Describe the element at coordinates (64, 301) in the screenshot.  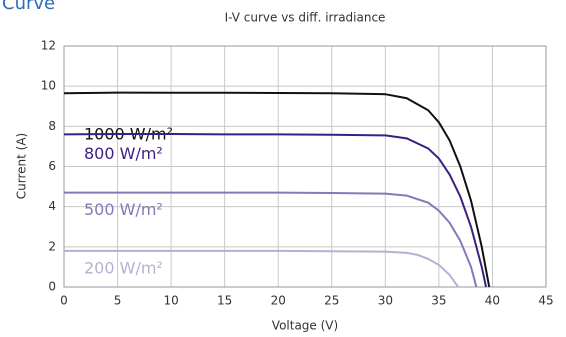
I see `x-tick-label: 0` at that location.